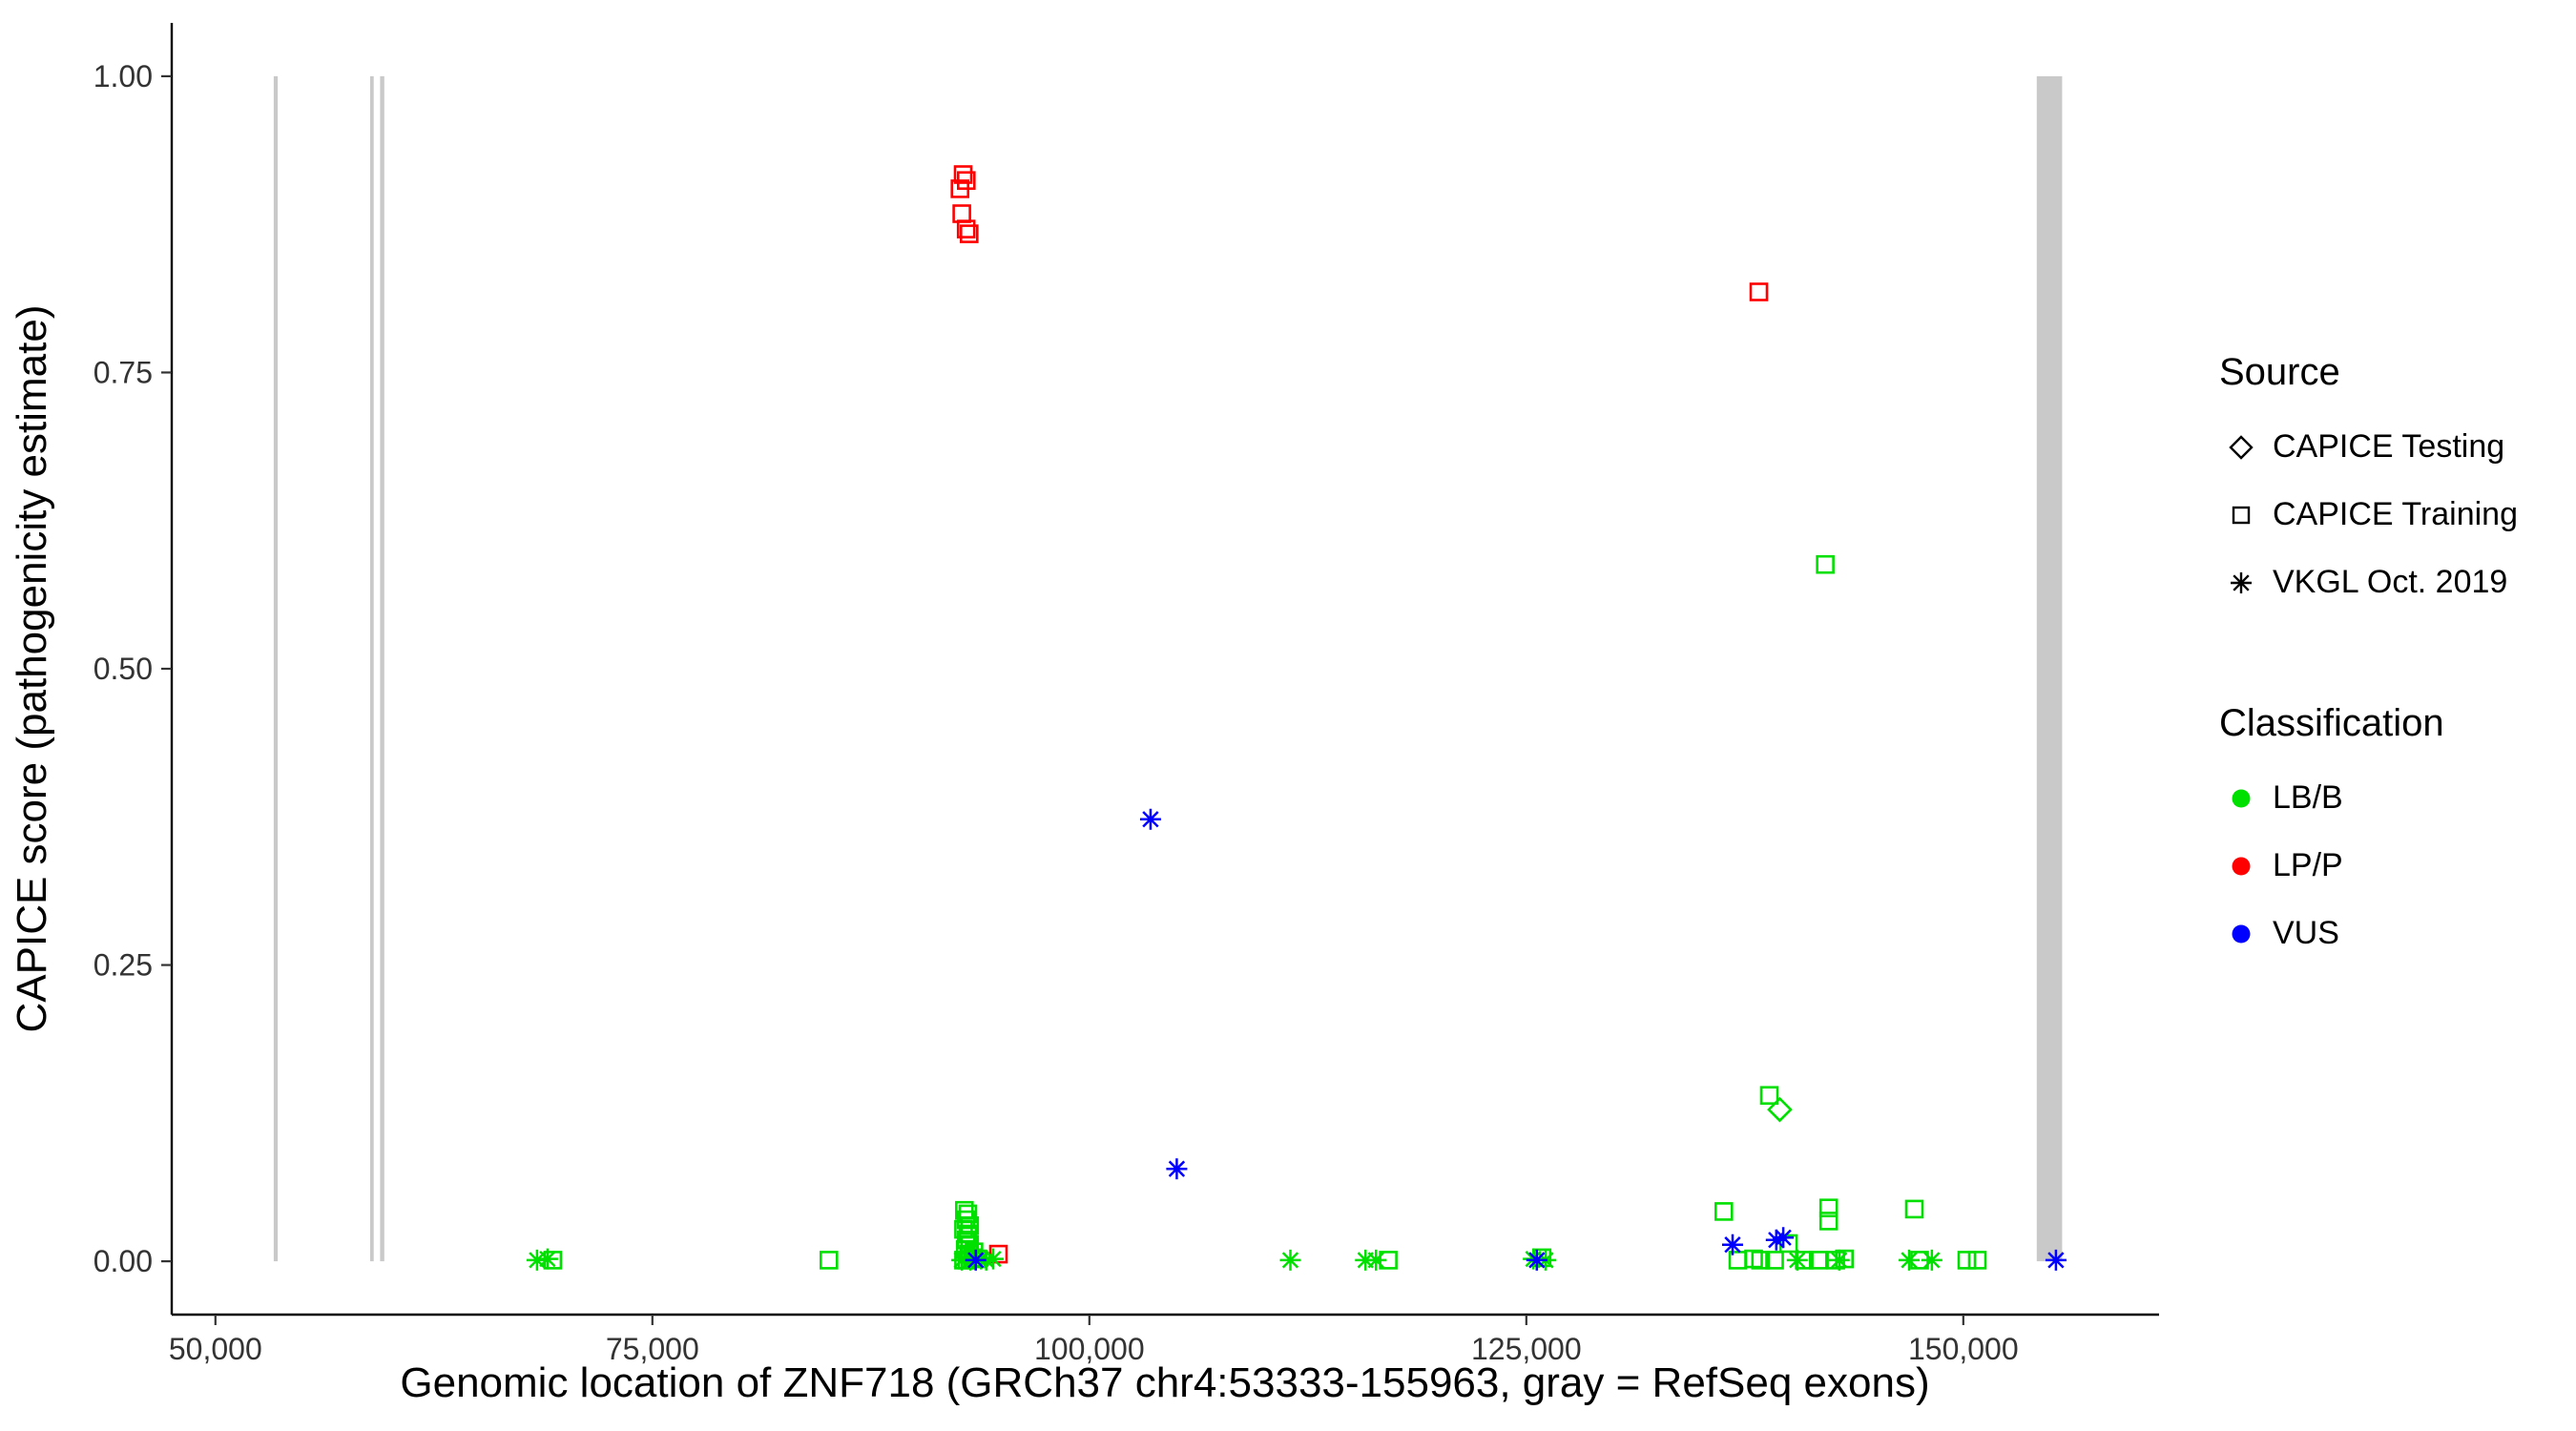 Image resolution: width=2576 pixels, height=1431 pixels. Describe the element at coordinates (2306, 933) in the screenshot. I see `legend-item-label: VUS` at that location.